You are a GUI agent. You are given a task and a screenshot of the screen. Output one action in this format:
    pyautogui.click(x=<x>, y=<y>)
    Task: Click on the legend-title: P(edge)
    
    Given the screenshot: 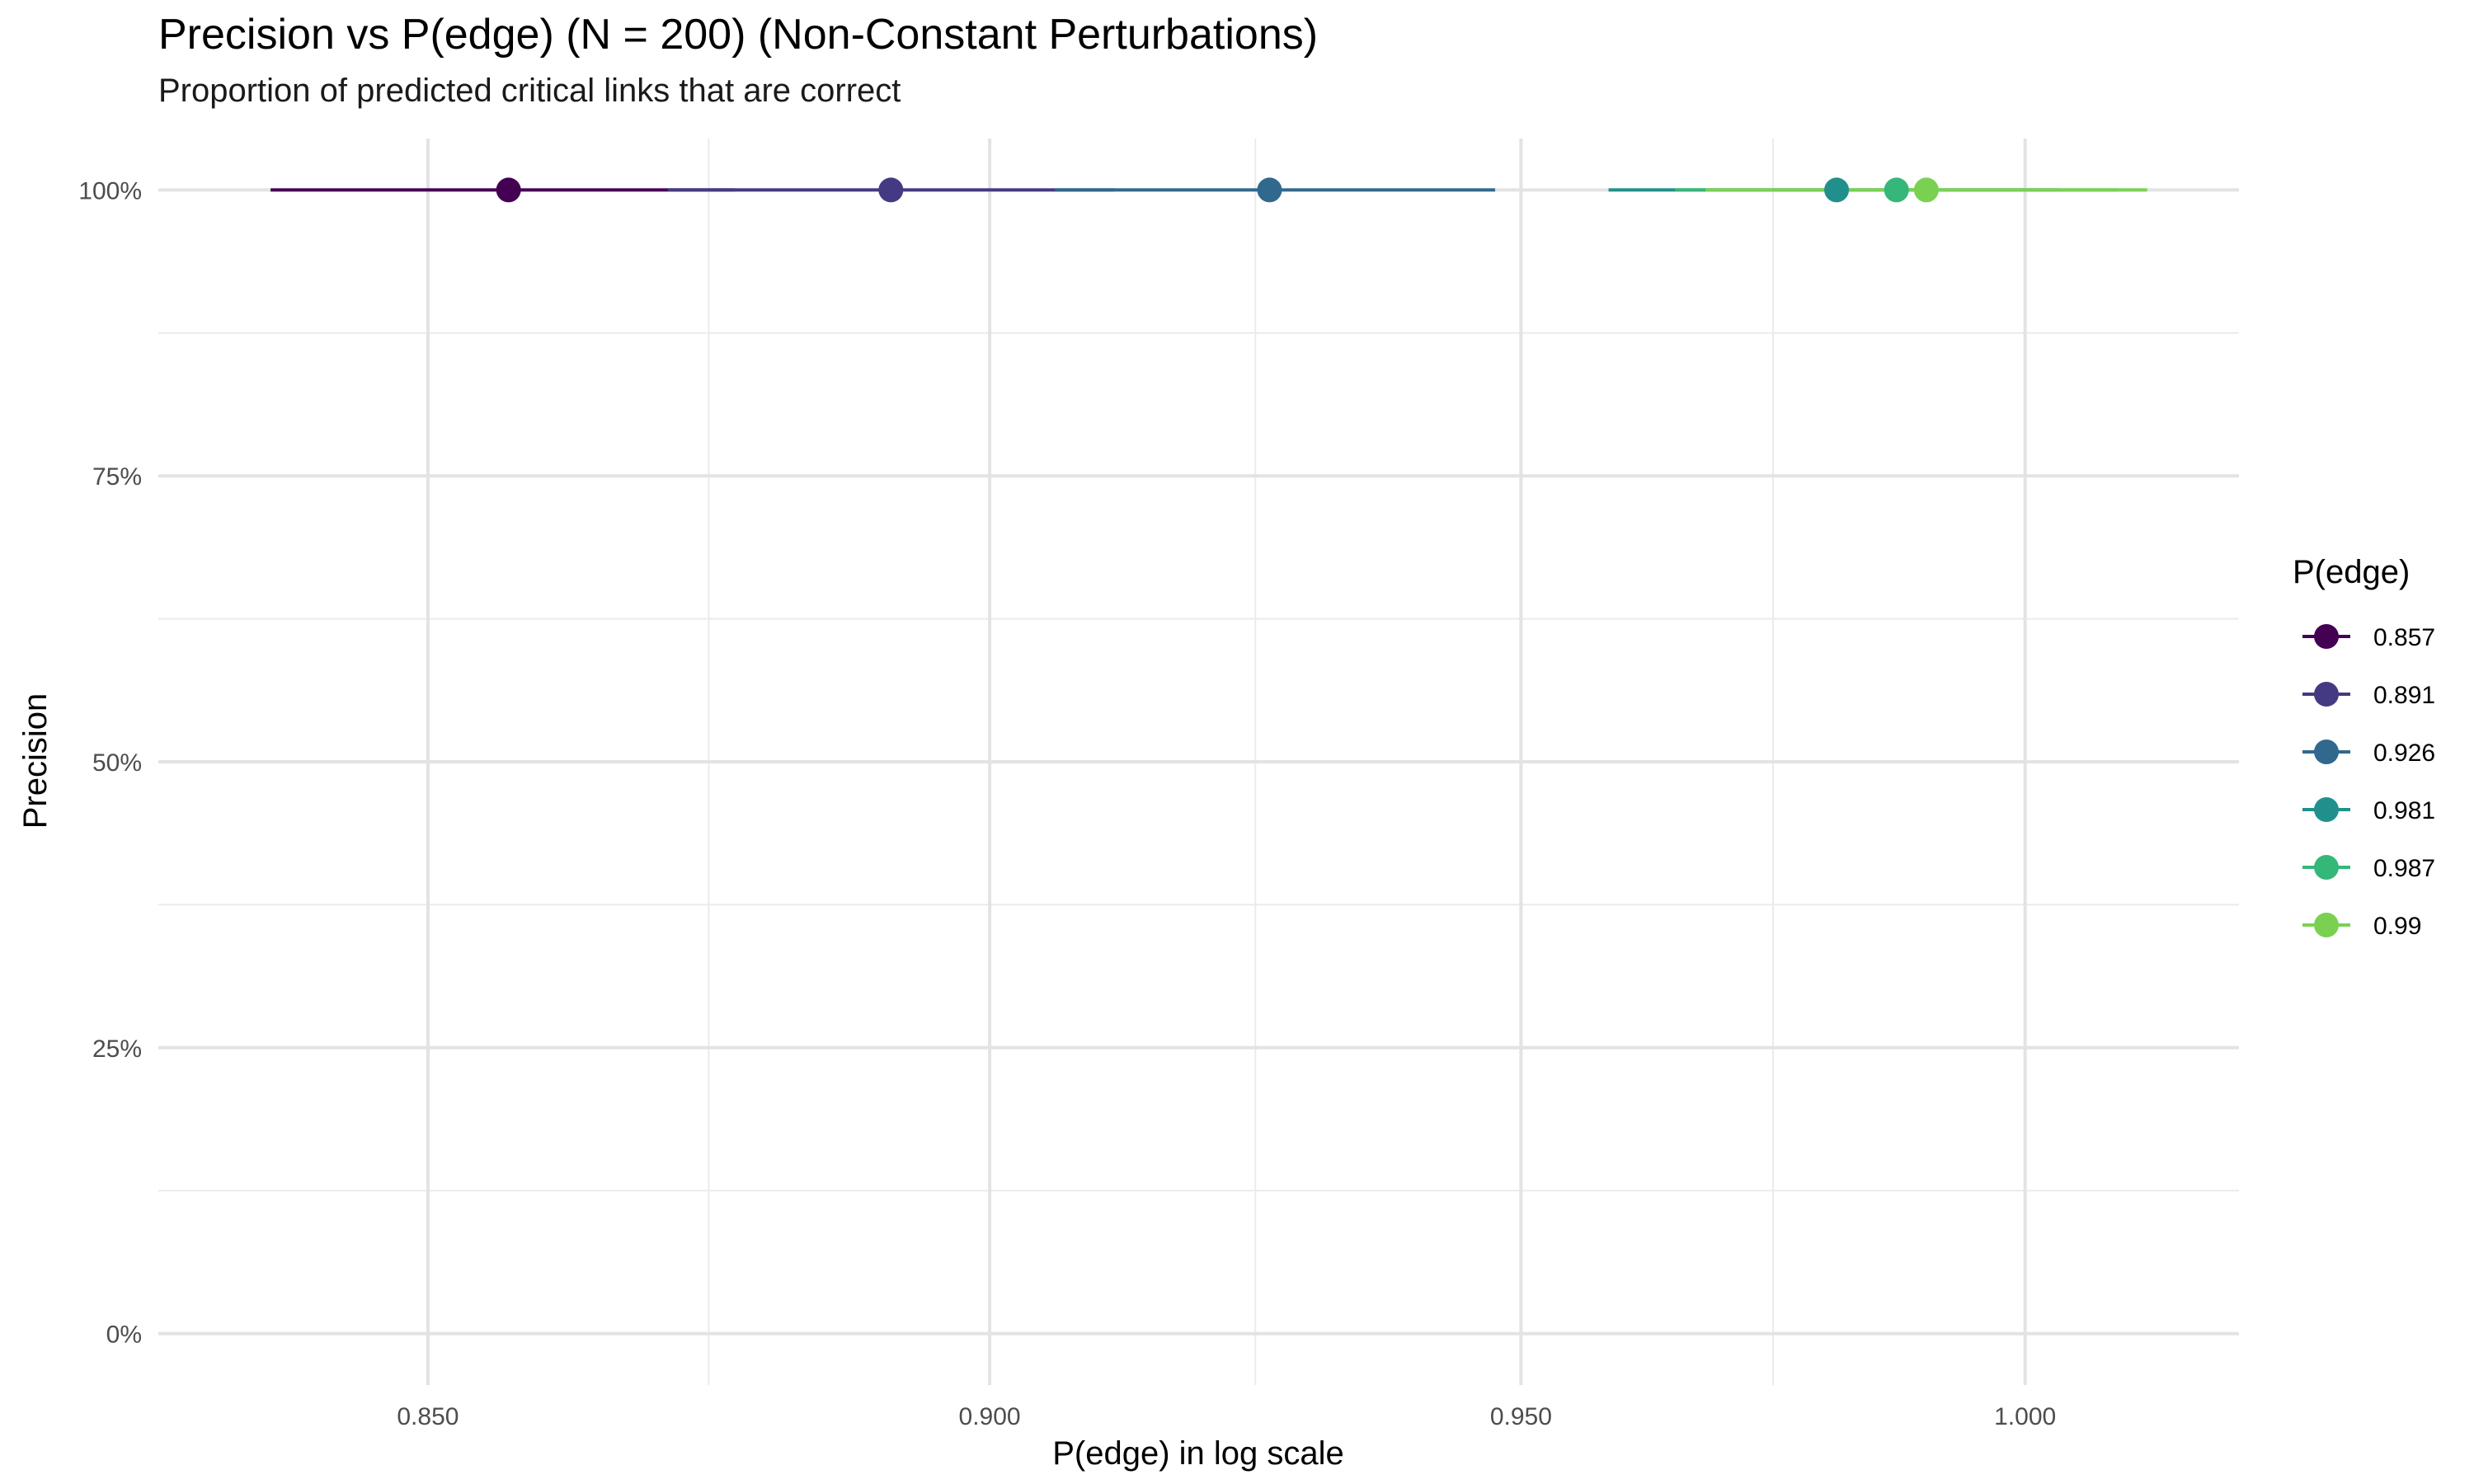 What is the action you would take?
    pyautogui.click(x=2351, y=572)
    